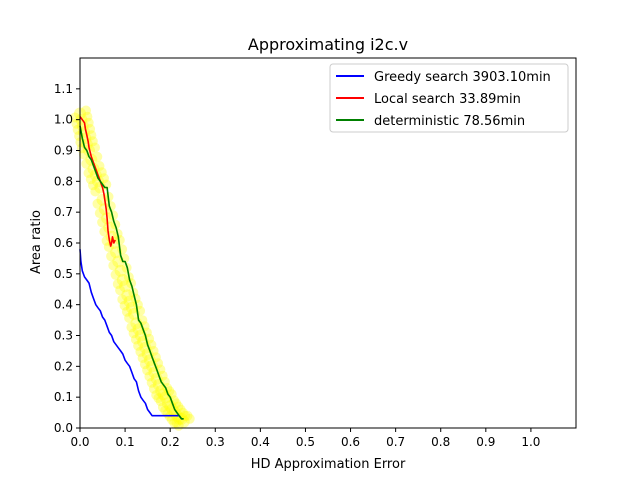 This screenshot has width=640, height=480. Describe the element at coordinates (328, 464) in the screenshot. I see `x-axis-label: HD Approximation Error` at that location.